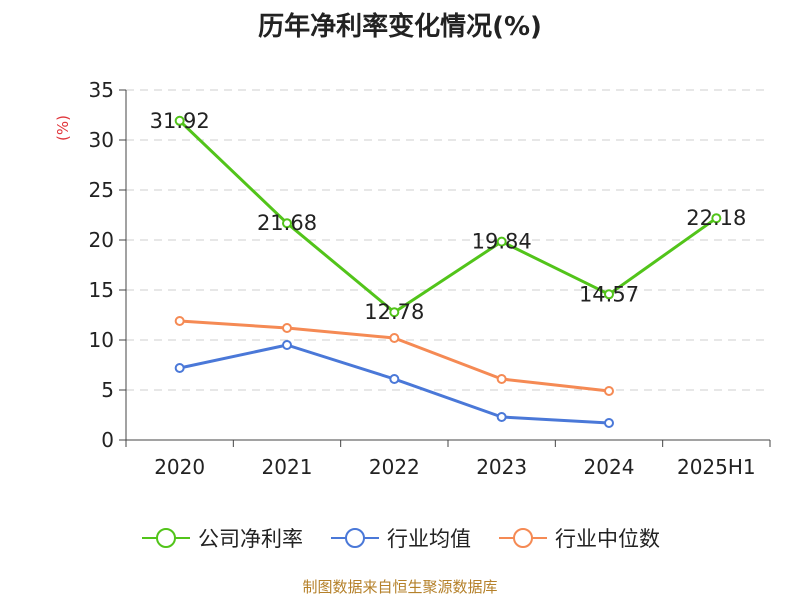  I want to click on legend-item: 行业均值, so click(400, 538).